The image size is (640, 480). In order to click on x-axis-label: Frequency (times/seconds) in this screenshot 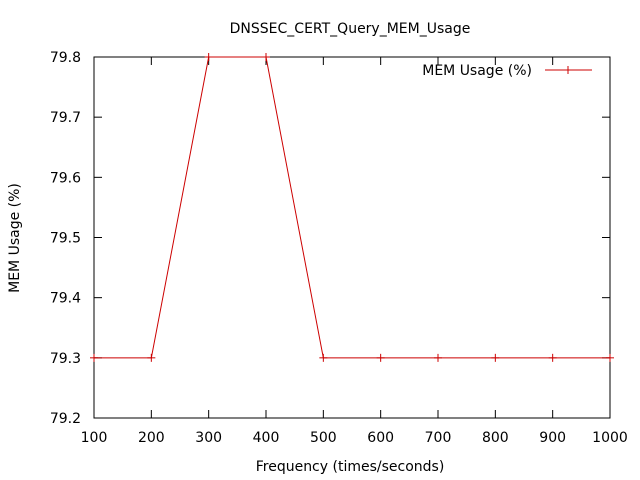, I will do `click(350, 467)`.